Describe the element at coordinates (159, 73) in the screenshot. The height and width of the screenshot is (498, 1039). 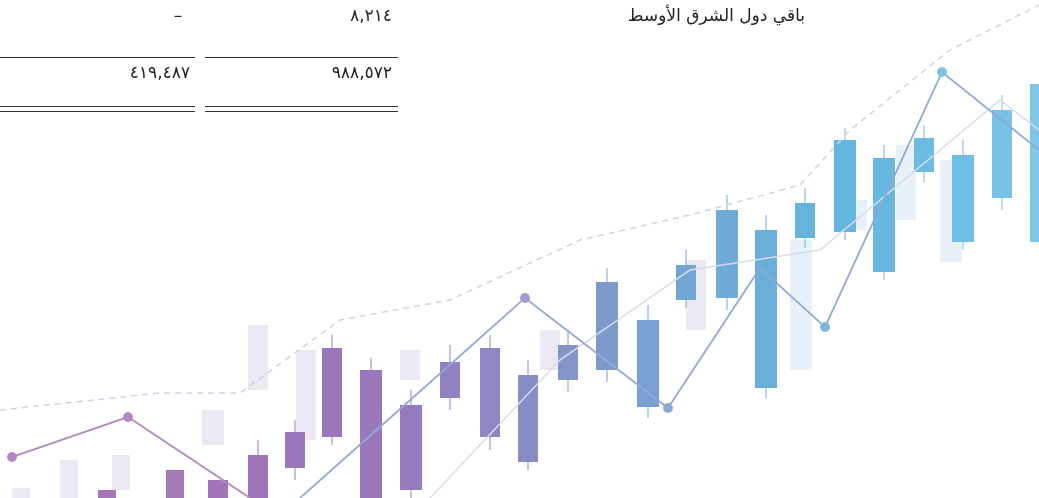
I see `total-previous: ٤١٩,٤٨٧` at that location.